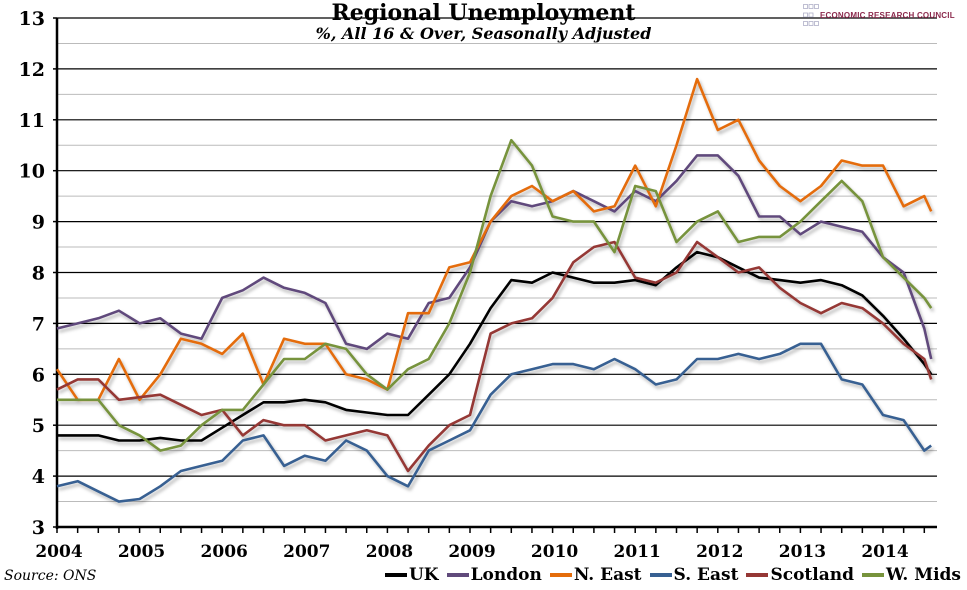 Image resolution: width=967 pixels, height=590 pixels. What do you see at coordinates (32, 70) in the screenshot?
I see `y-tick-label: 12` at bounding box center [32, 70].